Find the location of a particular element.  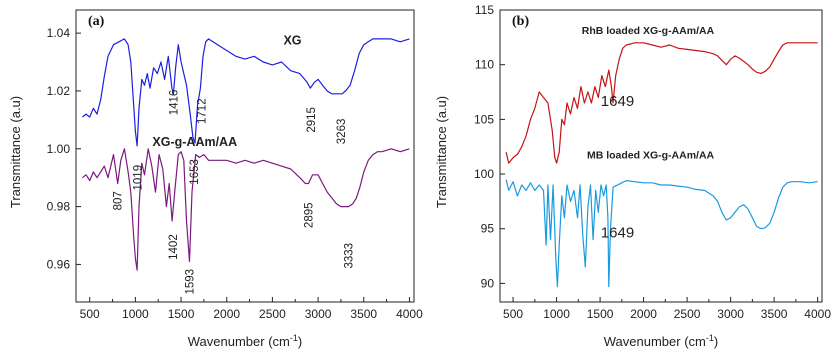

peak-label: 2895 is located at coordinates (309, 215).